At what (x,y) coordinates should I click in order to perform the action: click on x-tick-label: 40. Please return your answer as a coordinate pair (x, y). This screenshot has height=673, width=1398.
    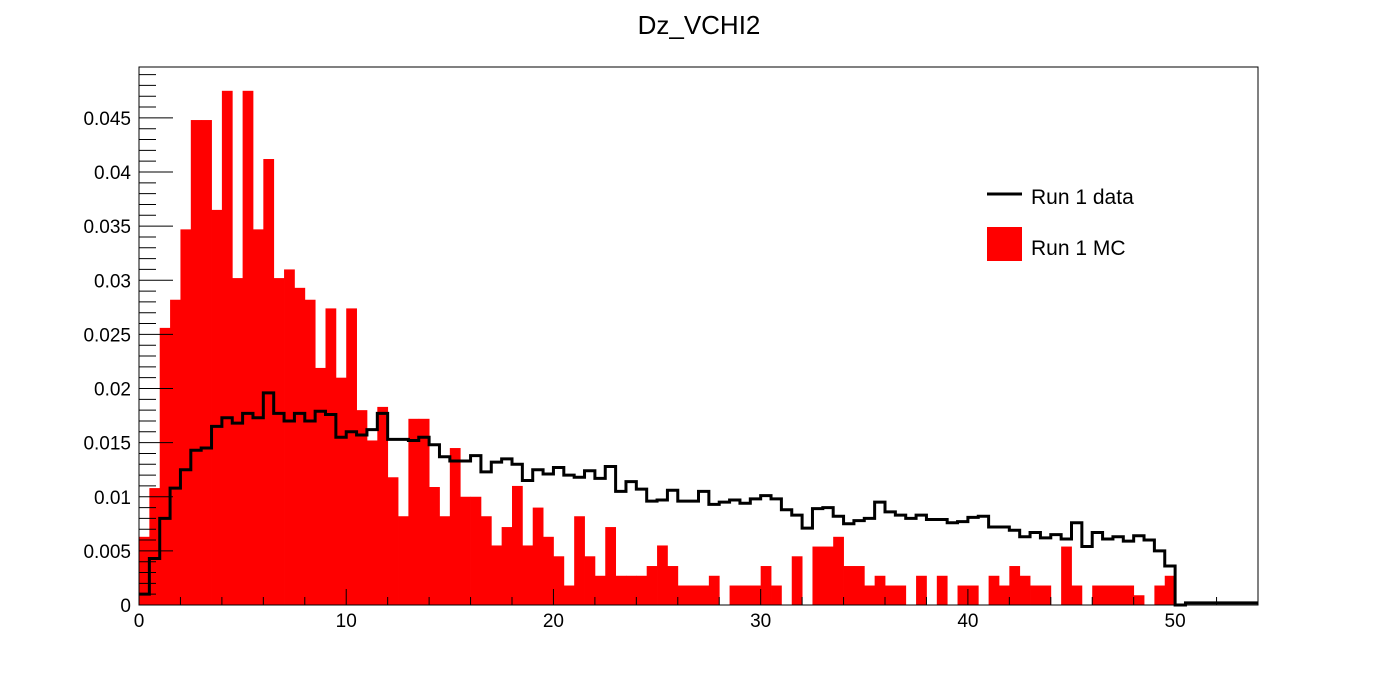
    Looking at the image, I should click on (967, 621).